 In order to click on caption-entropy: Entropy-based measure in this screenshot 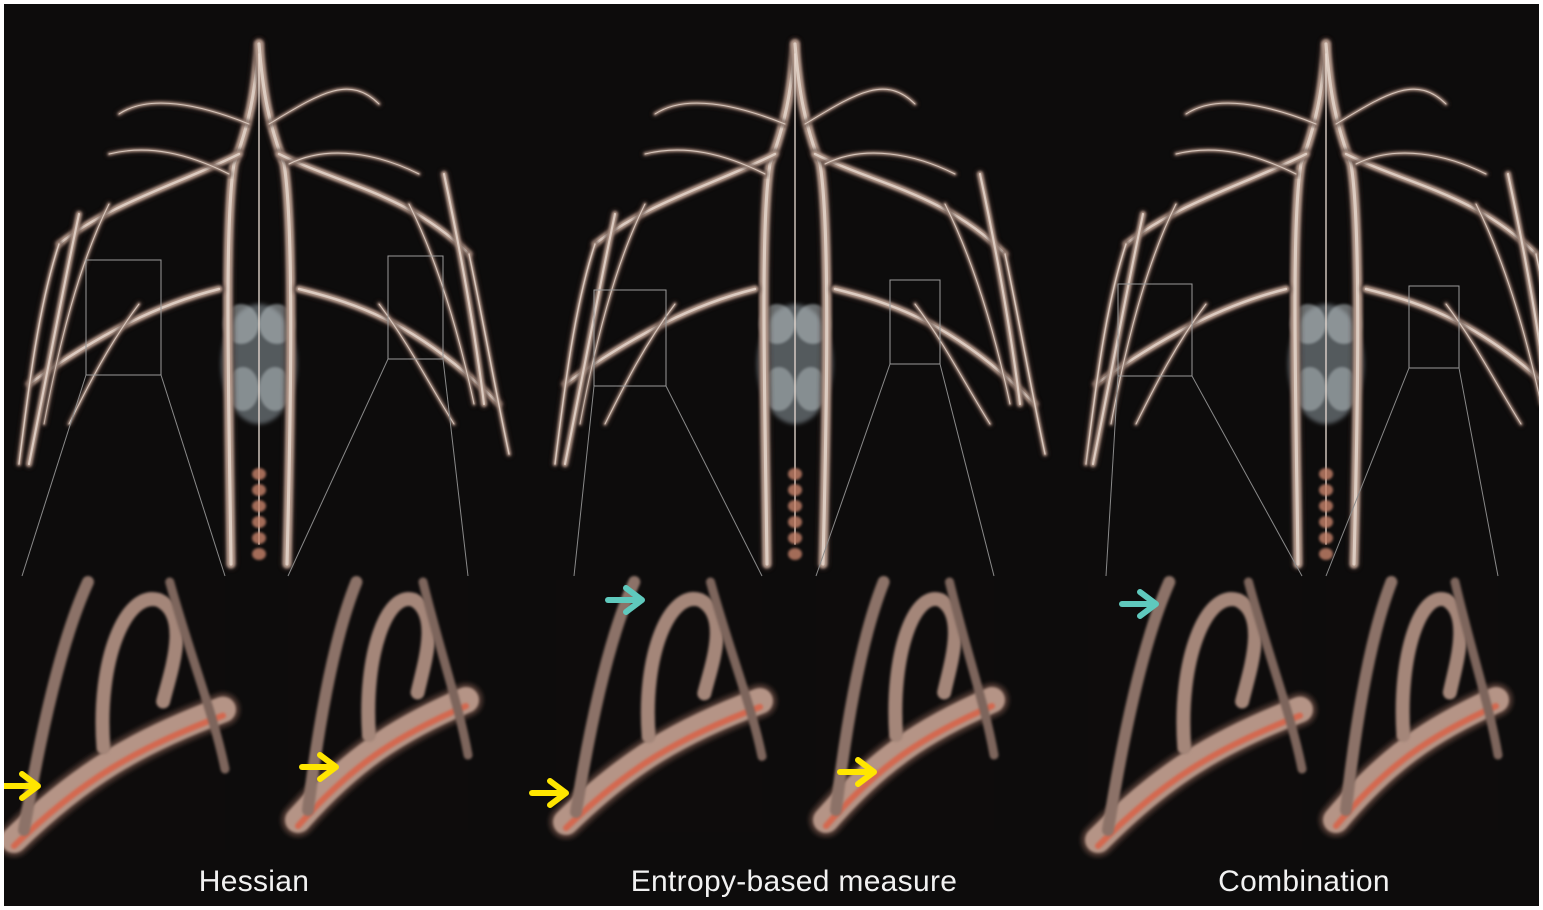, I will do `click(794, 881)`.